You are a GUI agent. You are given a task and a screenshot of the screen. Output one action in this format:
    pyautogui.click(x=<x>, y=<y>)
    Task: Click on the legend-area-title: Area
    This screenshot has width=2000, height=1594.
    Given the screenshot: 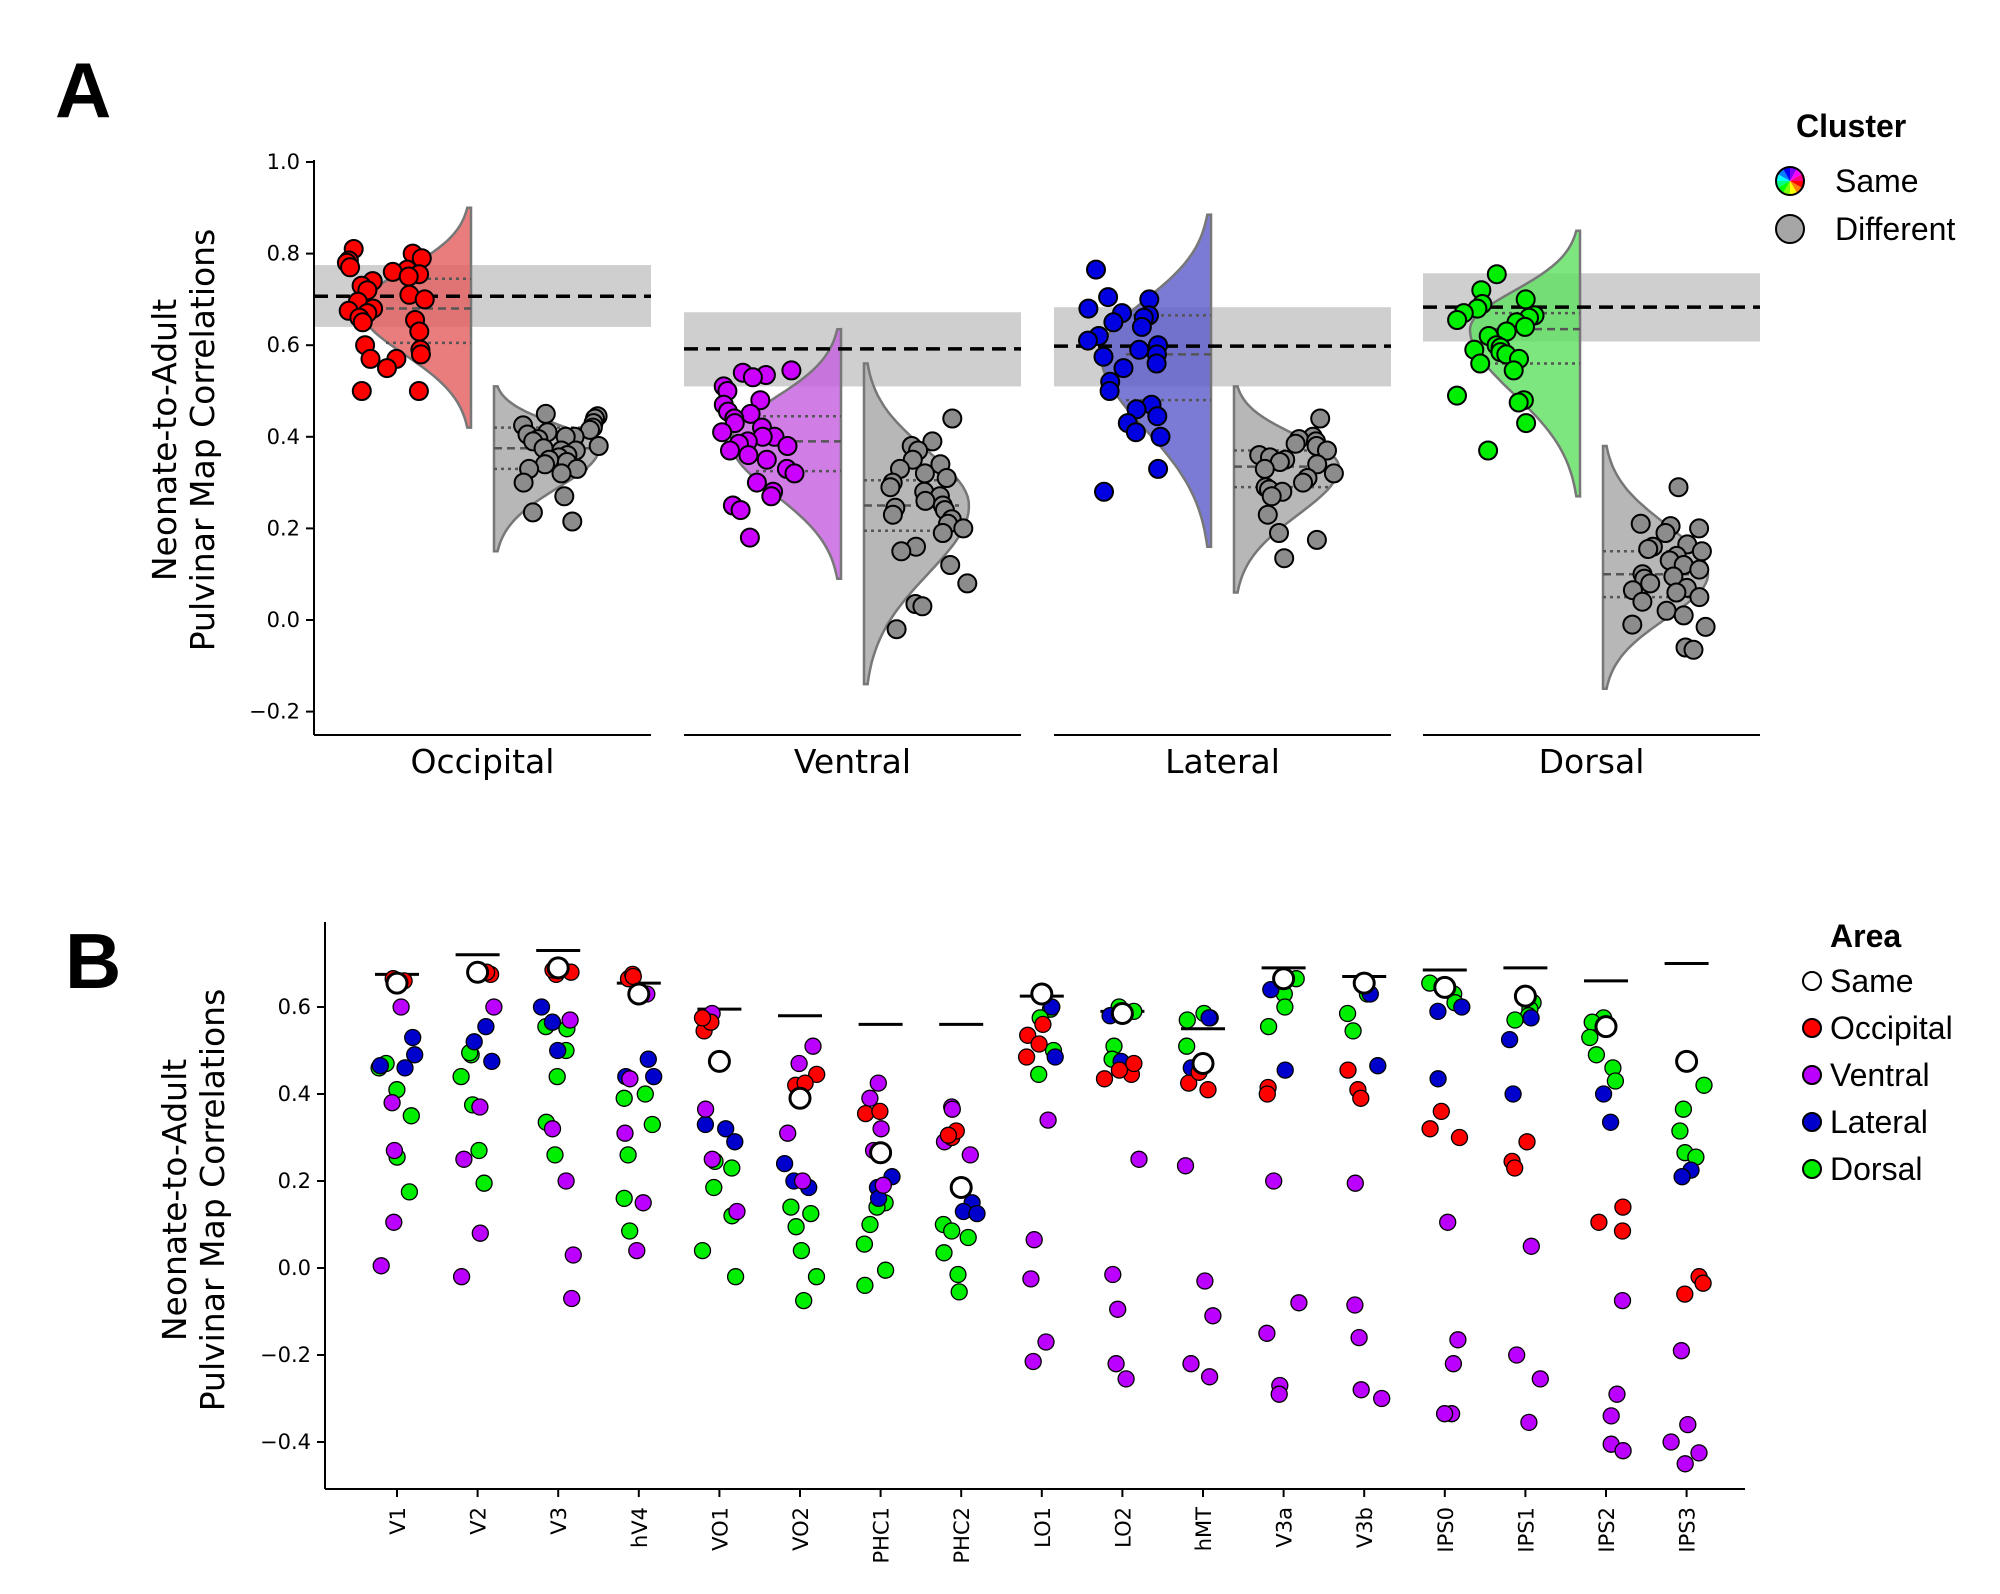 What is the action you would take?
    pyautogui.click(x=1865, y=936)
    